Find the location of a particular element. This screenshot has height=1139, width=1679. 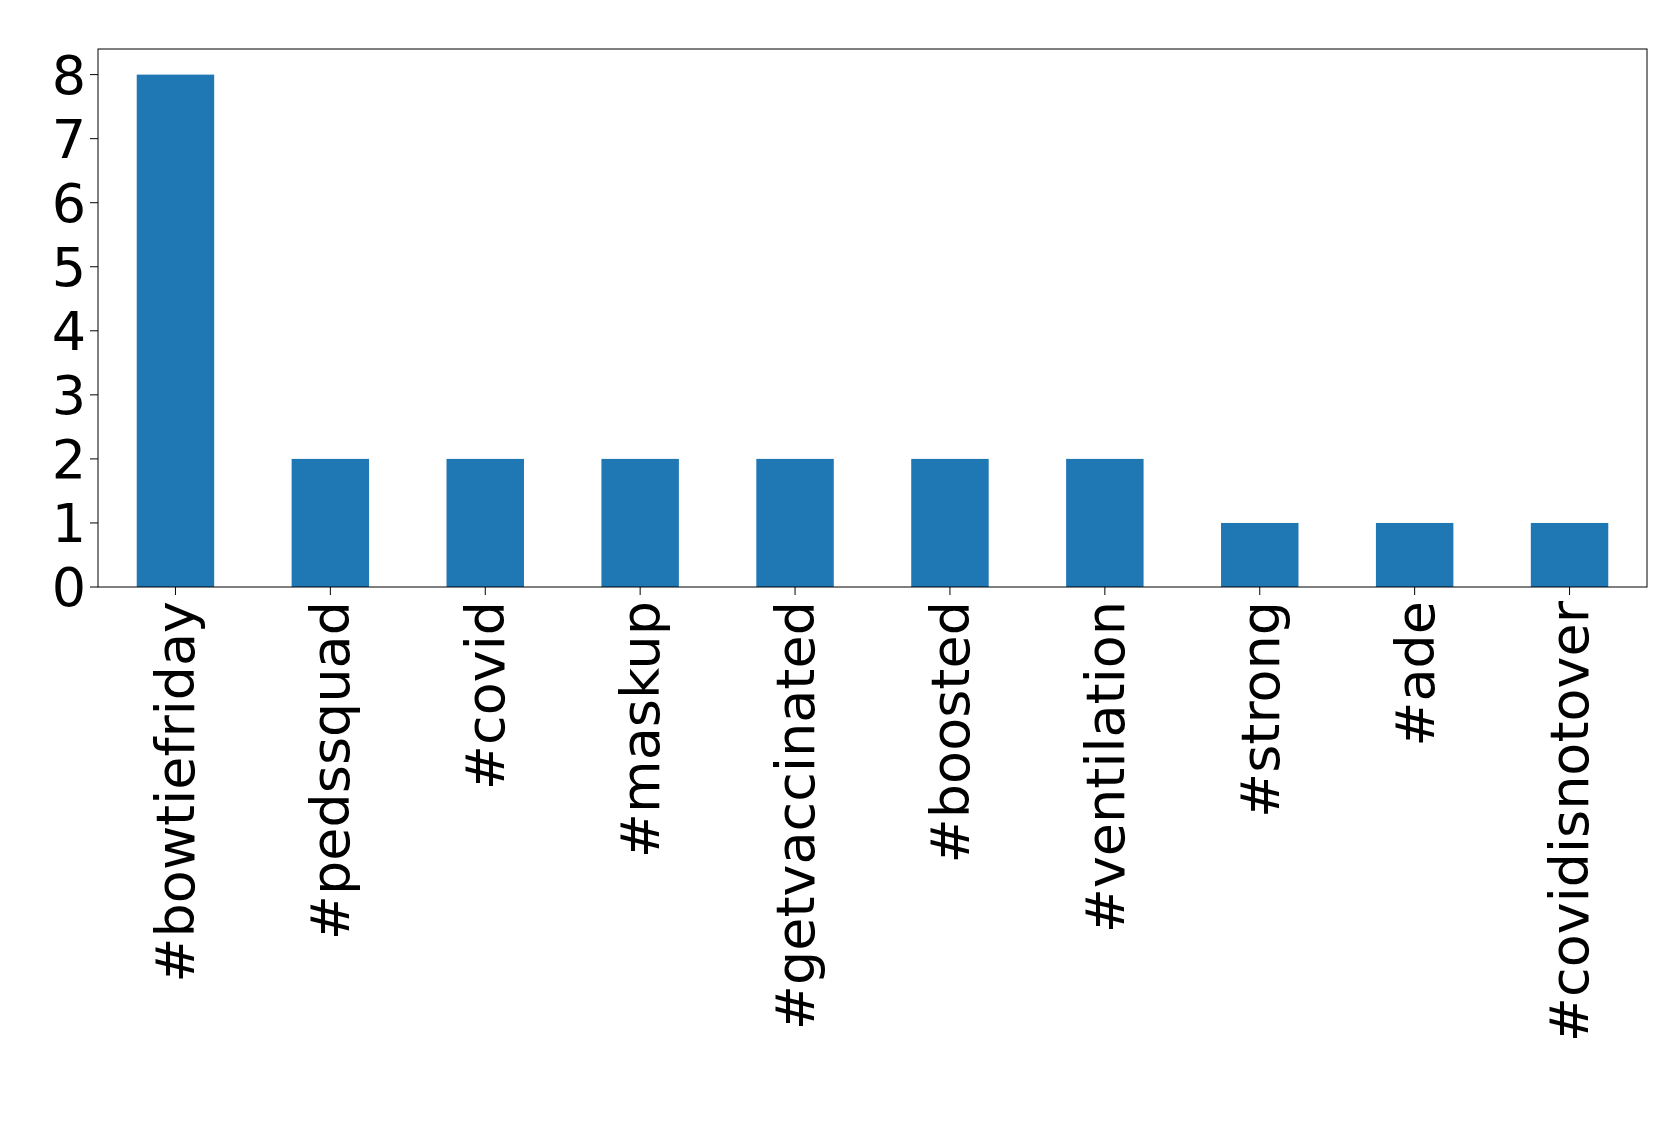

x-tick-label: #boosted is located at coordinates (950, 732).